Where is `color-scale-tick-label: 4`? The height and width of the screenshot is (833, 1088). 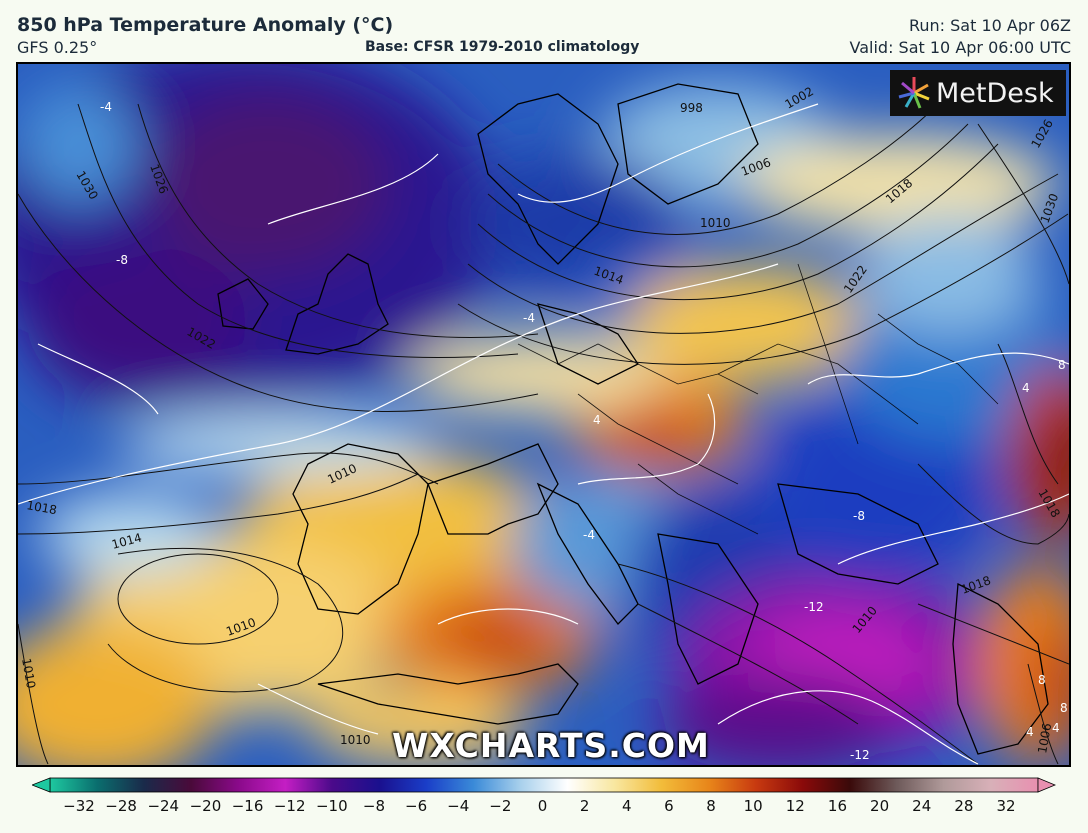
color-scale-tick-label: 4 is located at coordinates (626, 806).